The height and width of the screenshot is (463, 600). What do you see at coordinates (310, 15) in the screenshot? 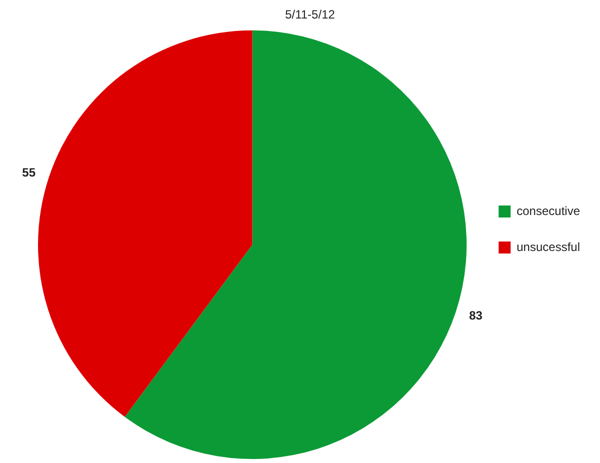
I see `chart-title: 5/11-5/12` at bounding box center [310, 15].